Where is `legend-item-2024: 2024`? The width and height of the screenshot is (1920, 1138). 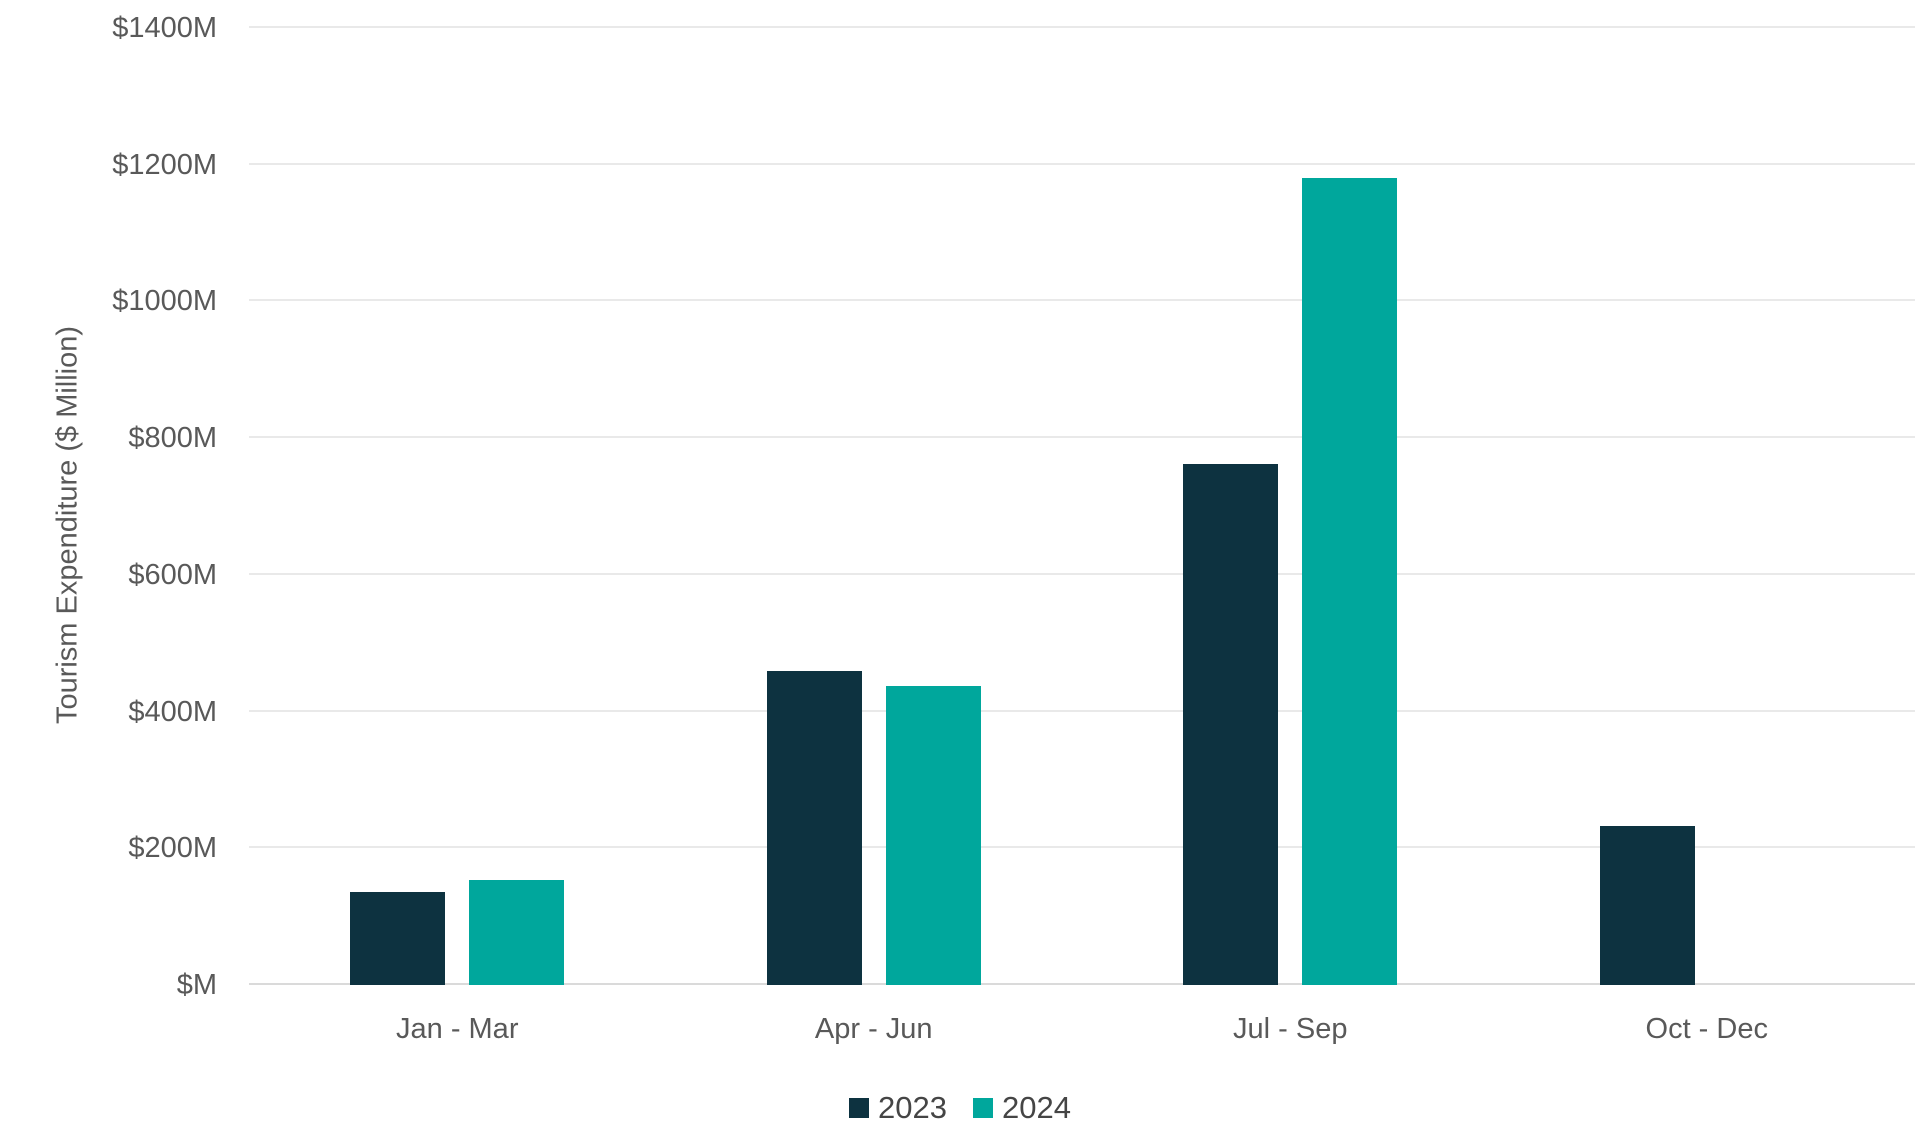 legend-item-2024: 2024 is located at coordinates (1022, 1108).